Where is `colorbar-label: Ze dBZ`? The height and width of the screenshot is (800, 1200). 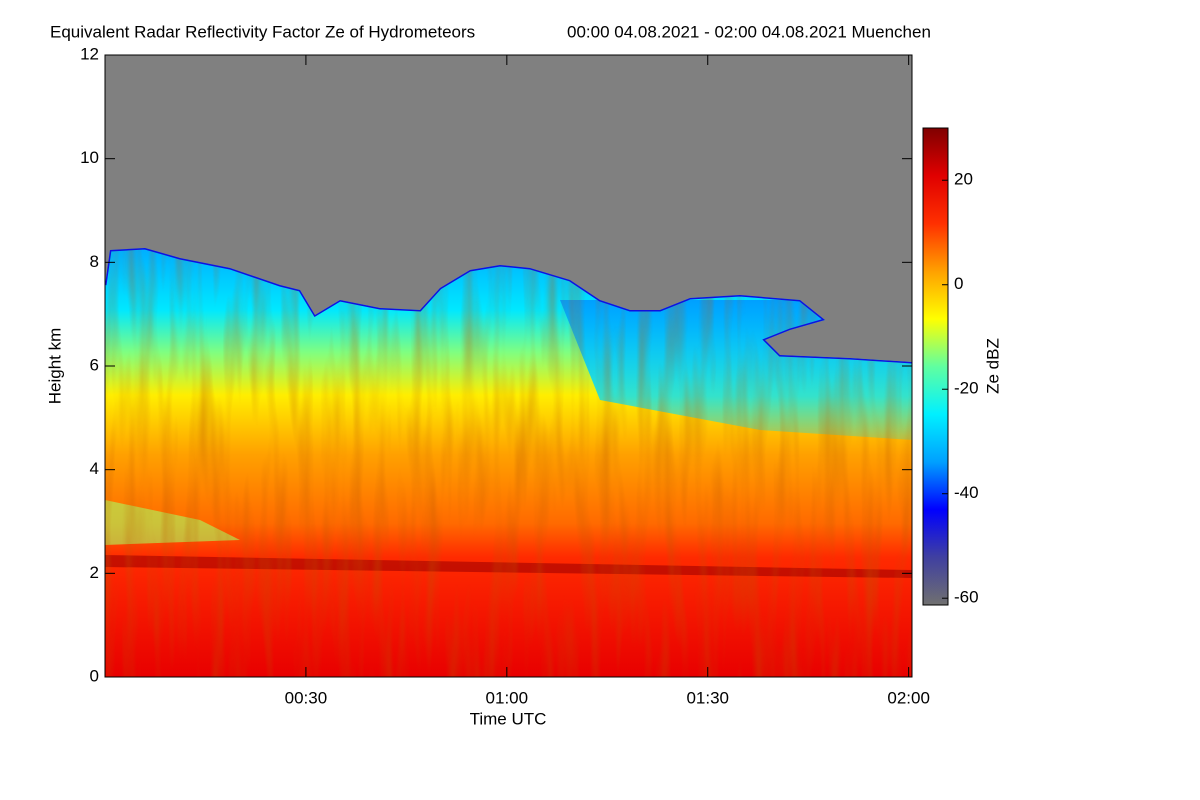
colorbar-label: Ze dBZ is located at coordinates (992, 366).